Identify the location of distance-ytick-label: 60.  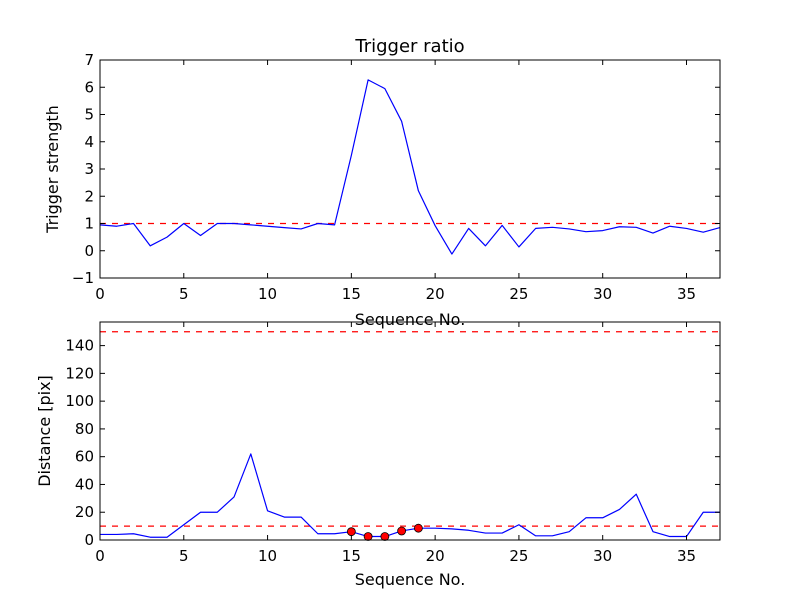
(84, 457).